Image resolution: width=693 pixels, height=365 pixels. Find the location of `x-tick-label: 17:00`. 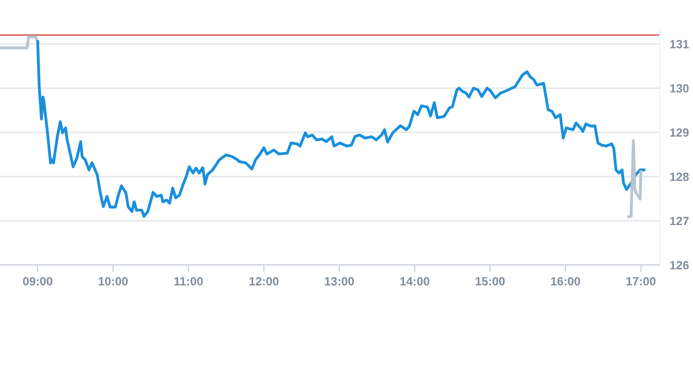

x-tick-label: 17:00 is located at coordinates (641, 281).